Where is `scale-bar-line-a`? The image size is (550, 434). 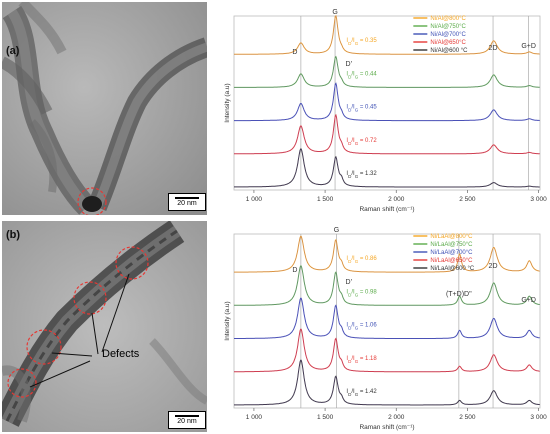
scale-bar-line-a is located at coordinates (187, 198).